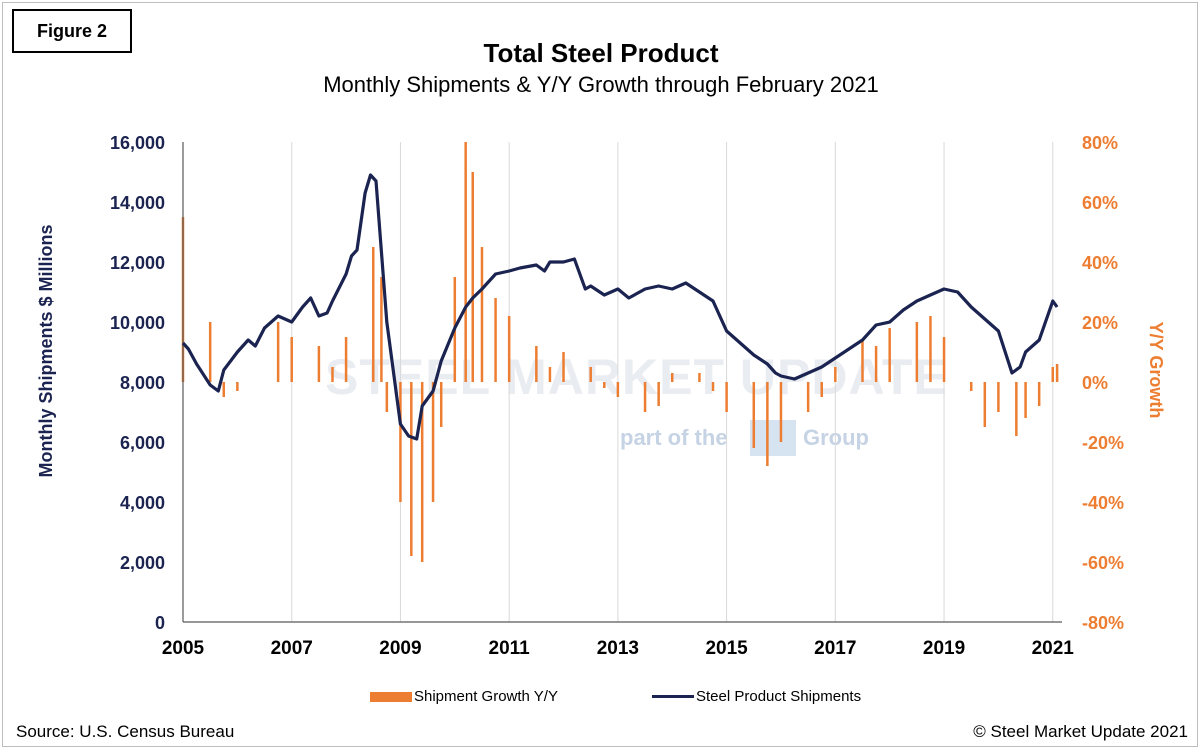  I want to click on right-tick-label: 80%, so click(1100, 143).